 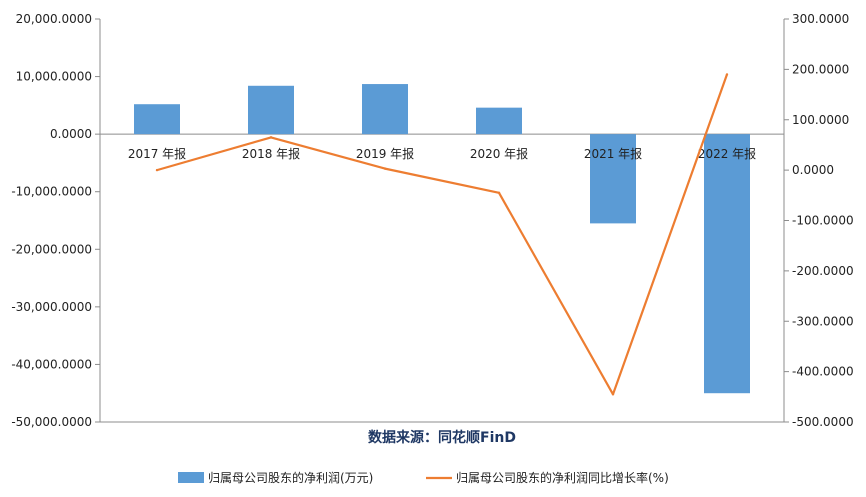 I want to click on legend-label-bar: 归属母公司股东的净利润(万元), so click(x=290, y=477).